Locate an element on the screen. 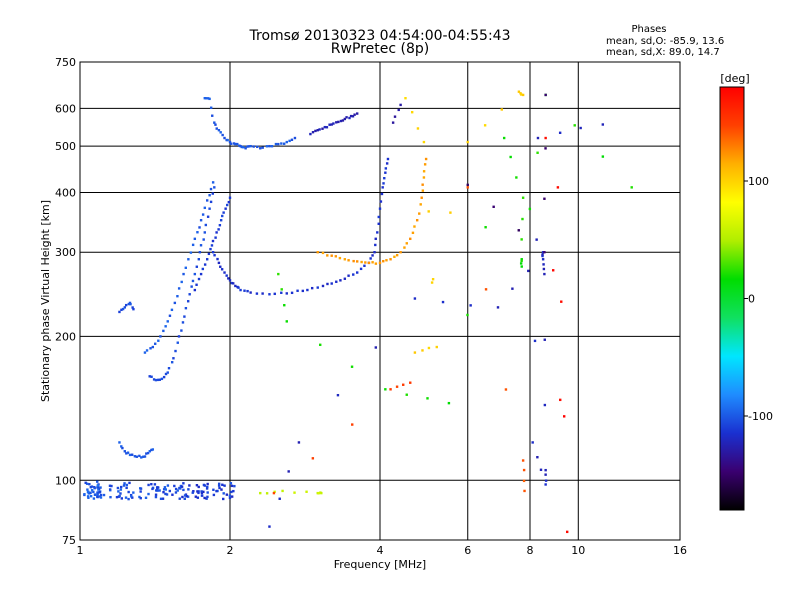  stats-x-line: mean, sd,X: 89.0, 14.7 is located at coordinates (663, 52).